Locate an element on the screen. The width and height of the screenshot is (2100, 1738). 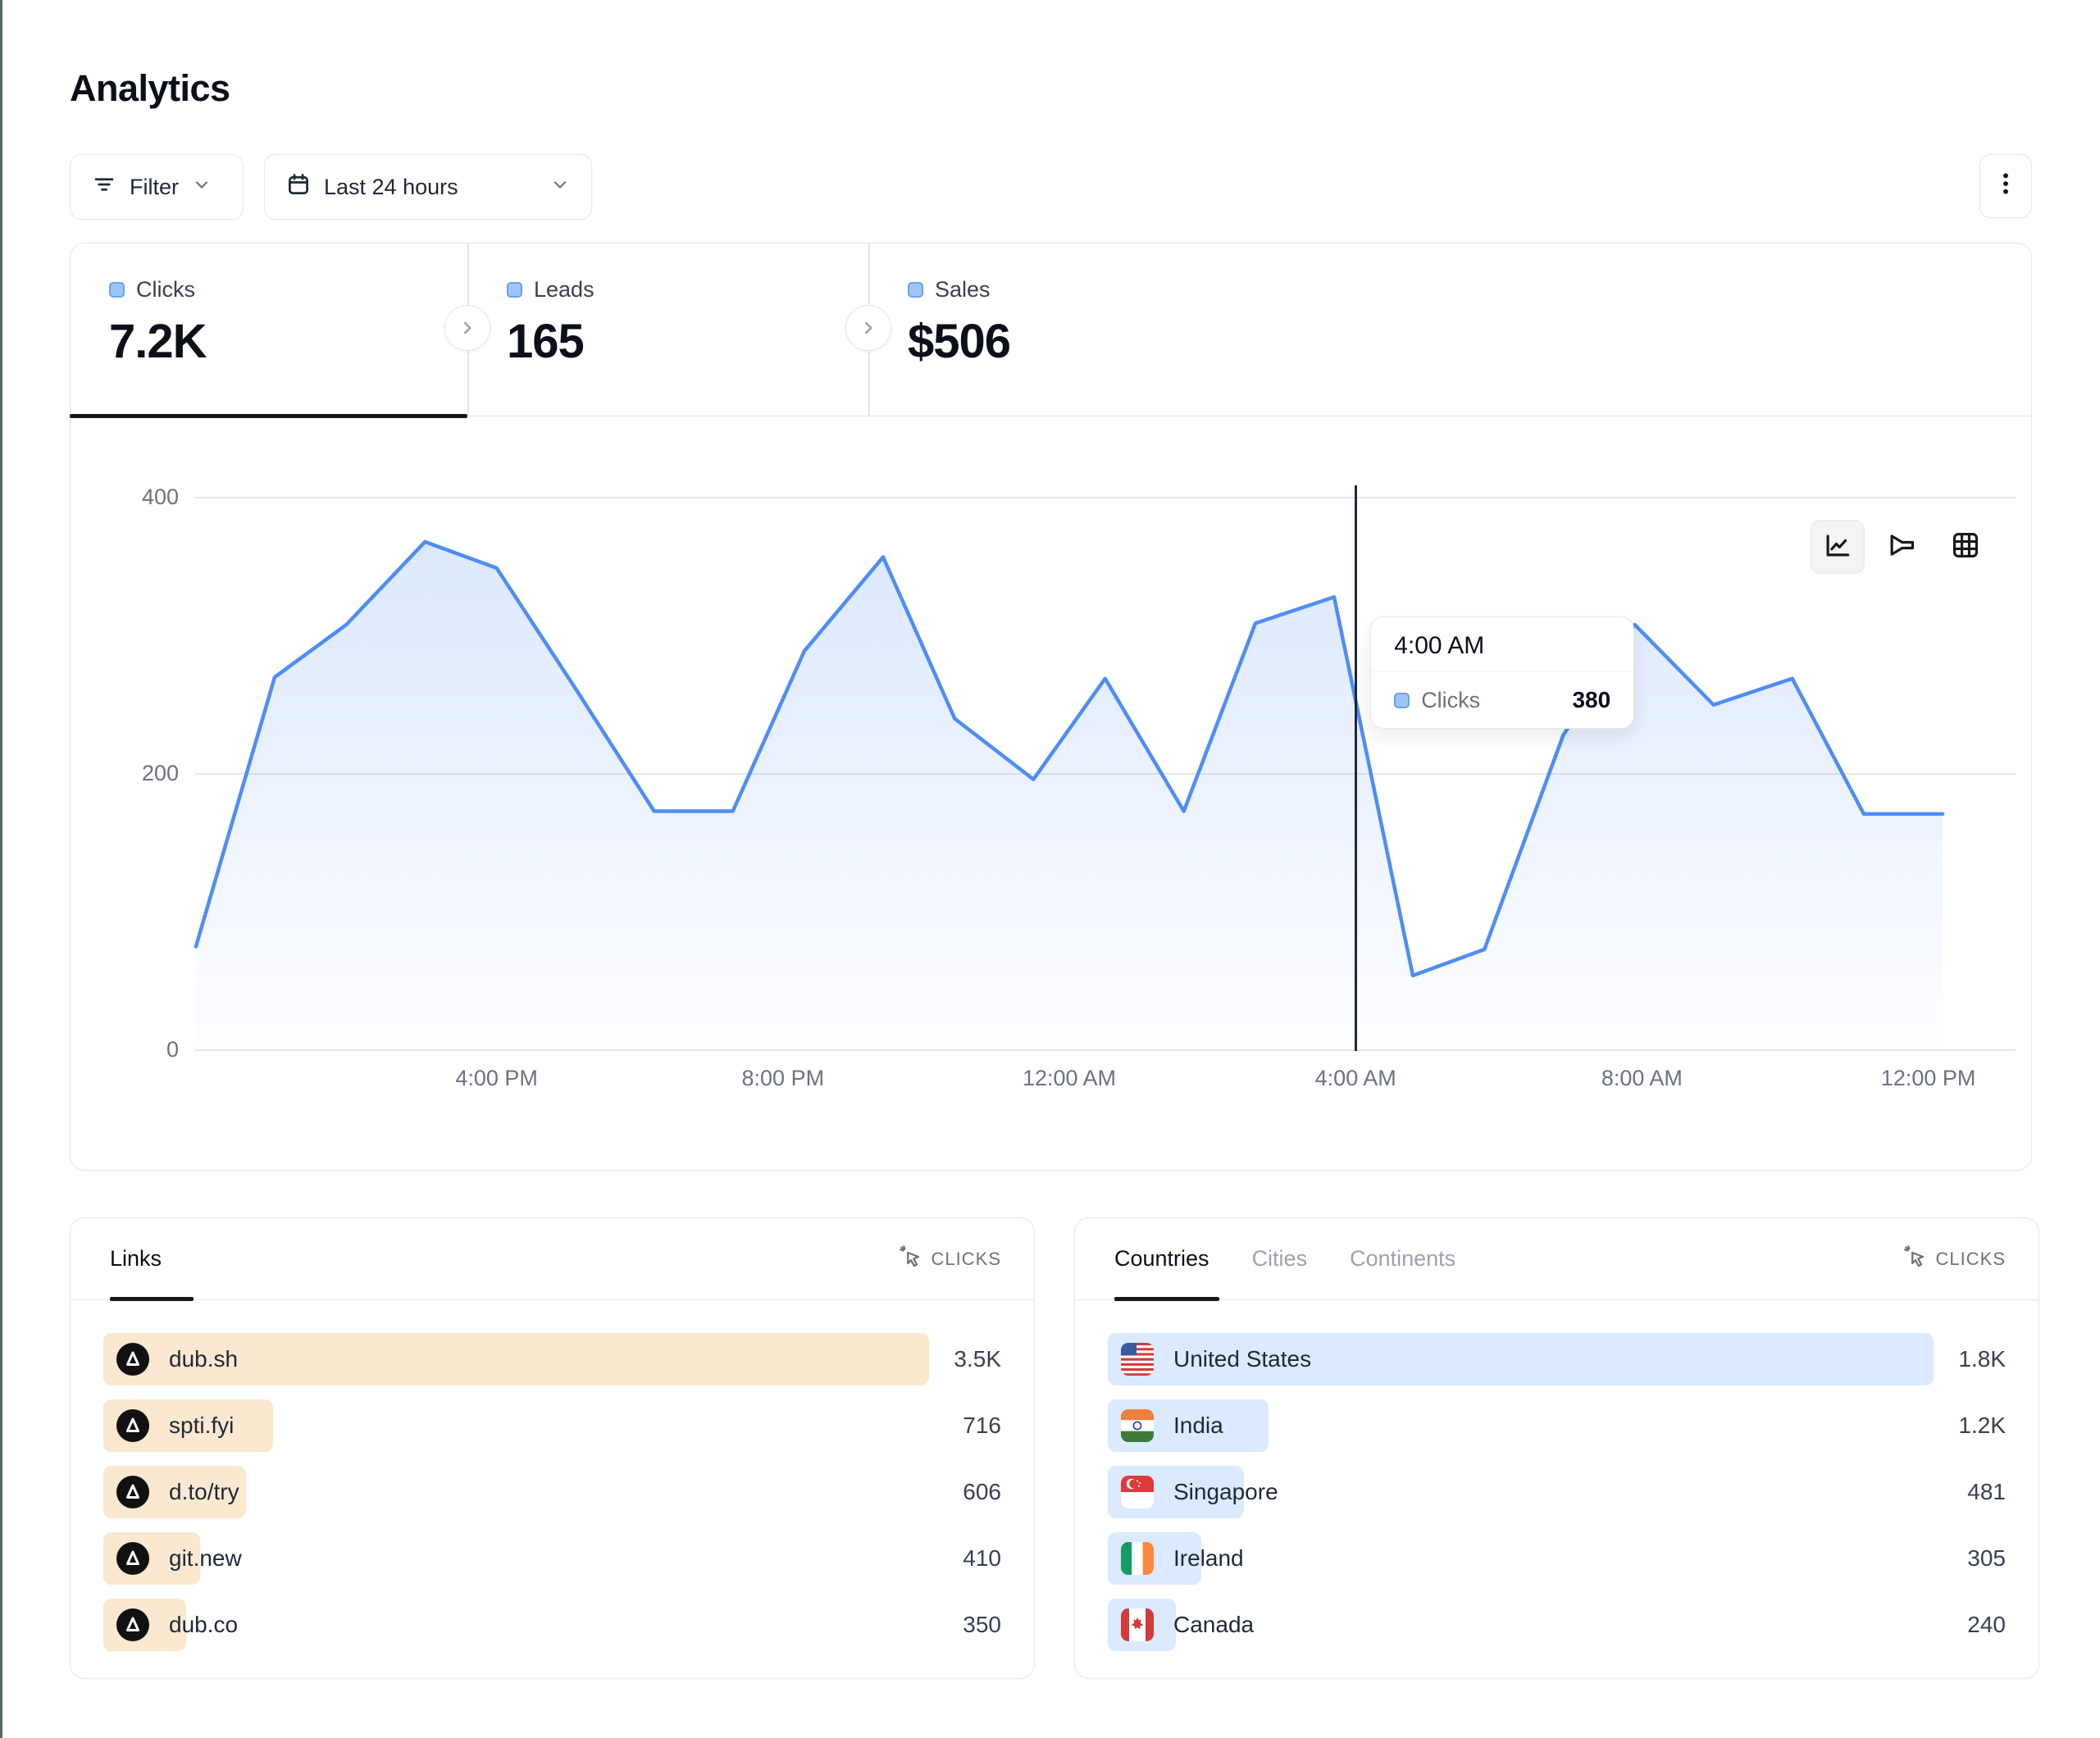
date-range-label: Last 24 hours is located at coordinates (391, 186).